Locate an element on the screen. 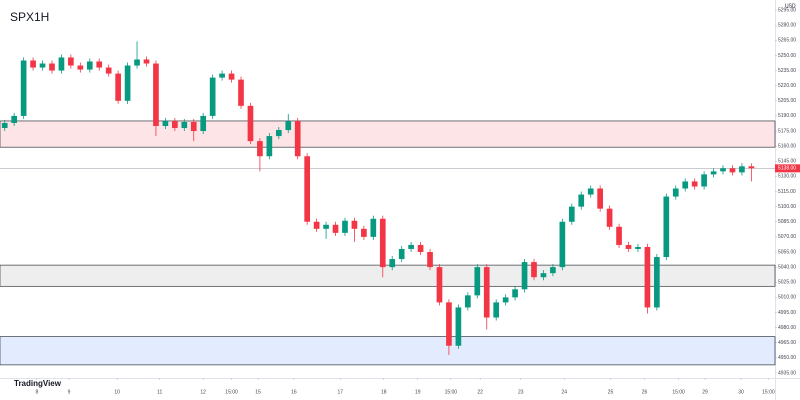 The width and height of the screenshot is (800, 400). y-tick-label: 5190.00 is located at coordinates (787, 116).